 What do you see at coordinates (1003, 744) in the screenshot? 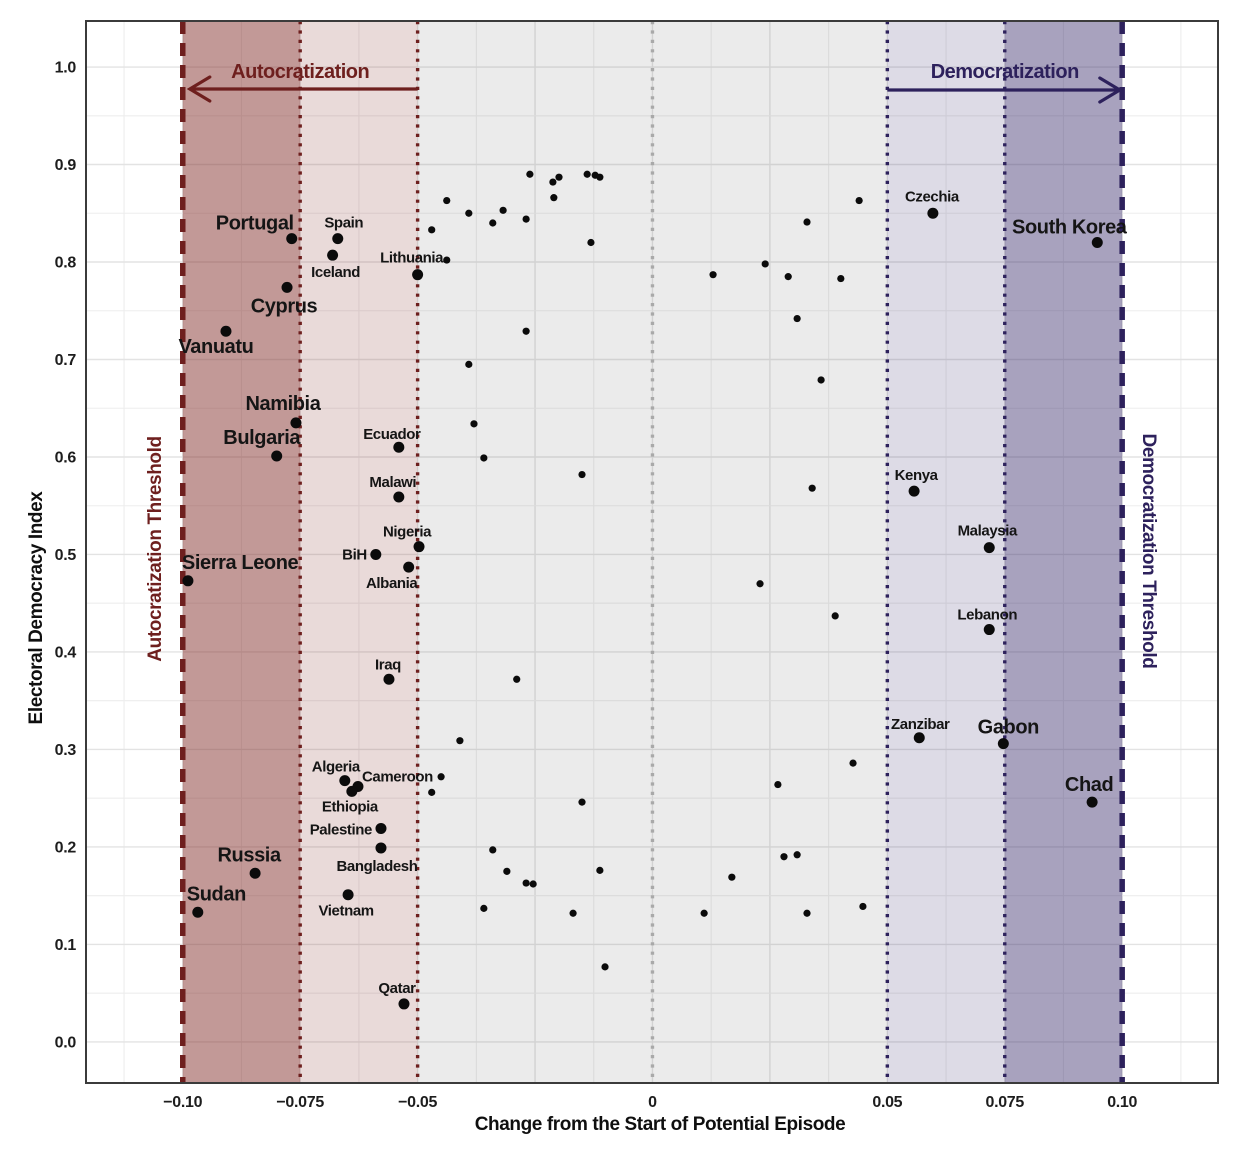
I see `data-point-gabon` at bounding box center [1003, 744].